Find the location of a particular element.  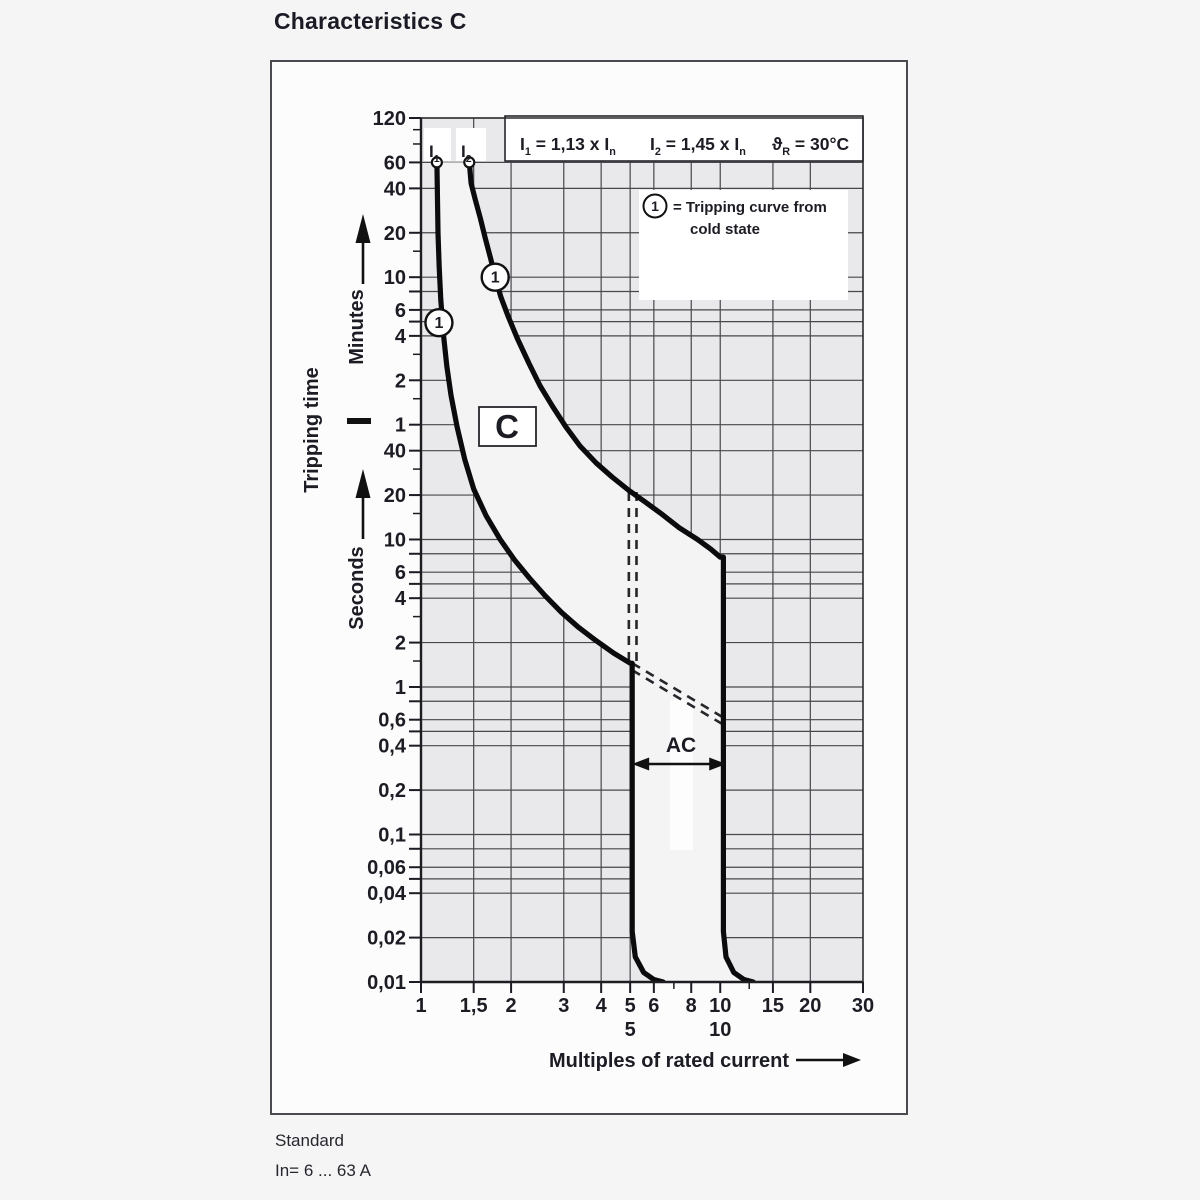

band-label-box is located at coordinates (507, 426).